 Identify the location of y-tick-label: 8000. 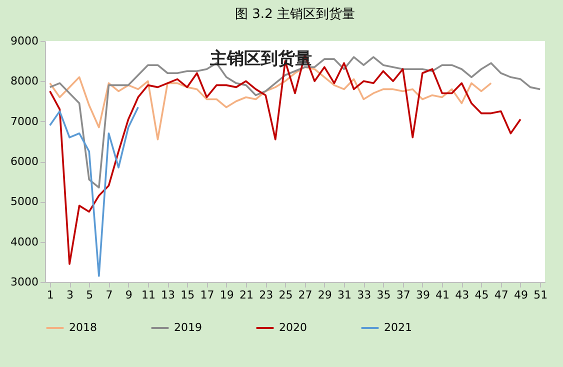
(24, 81).